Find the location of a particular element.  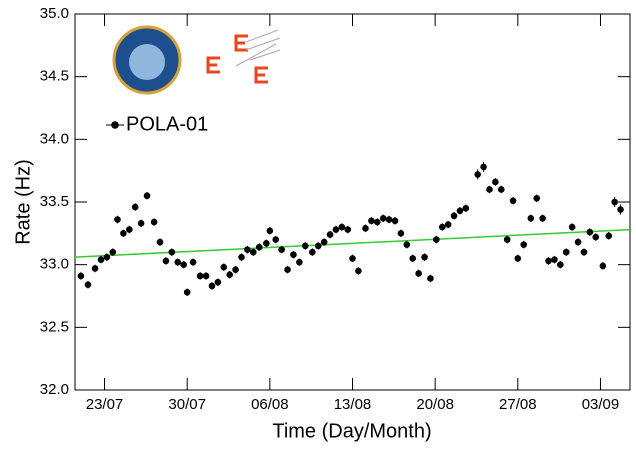

y-axis-title: Rate (Hz) is located at coordinates (23, 202).